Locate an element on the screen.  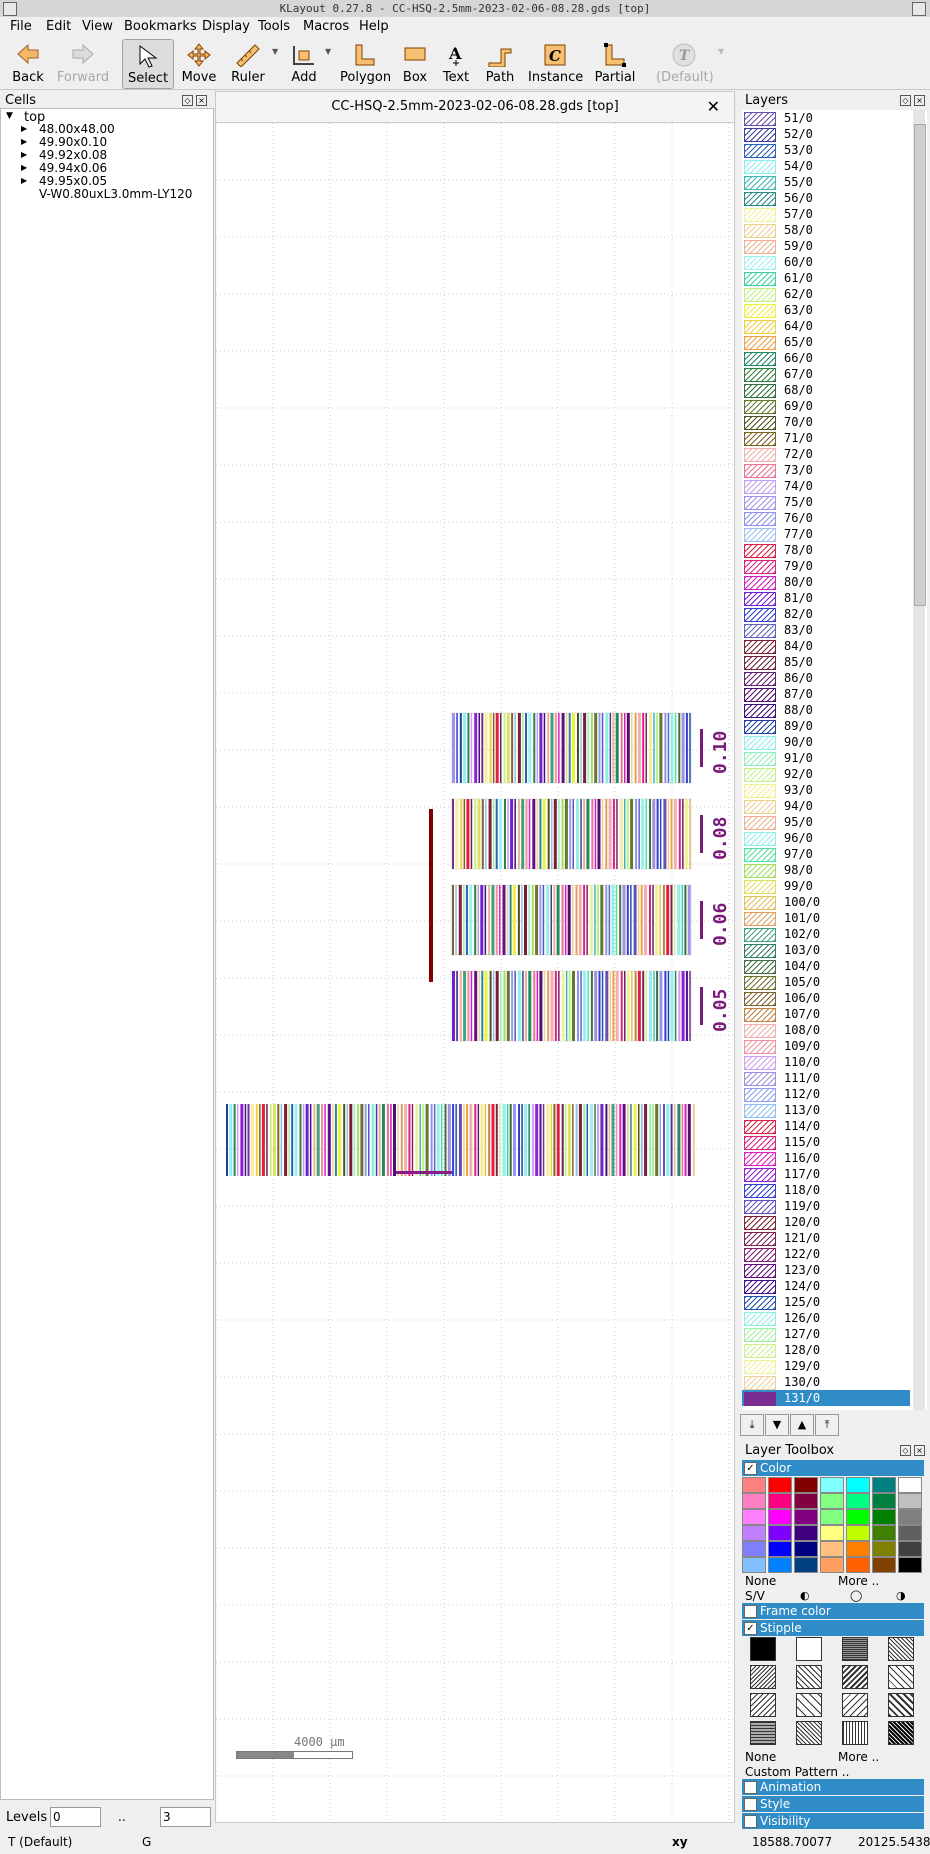
stipple-grid is located at coordinates (834, 1693).